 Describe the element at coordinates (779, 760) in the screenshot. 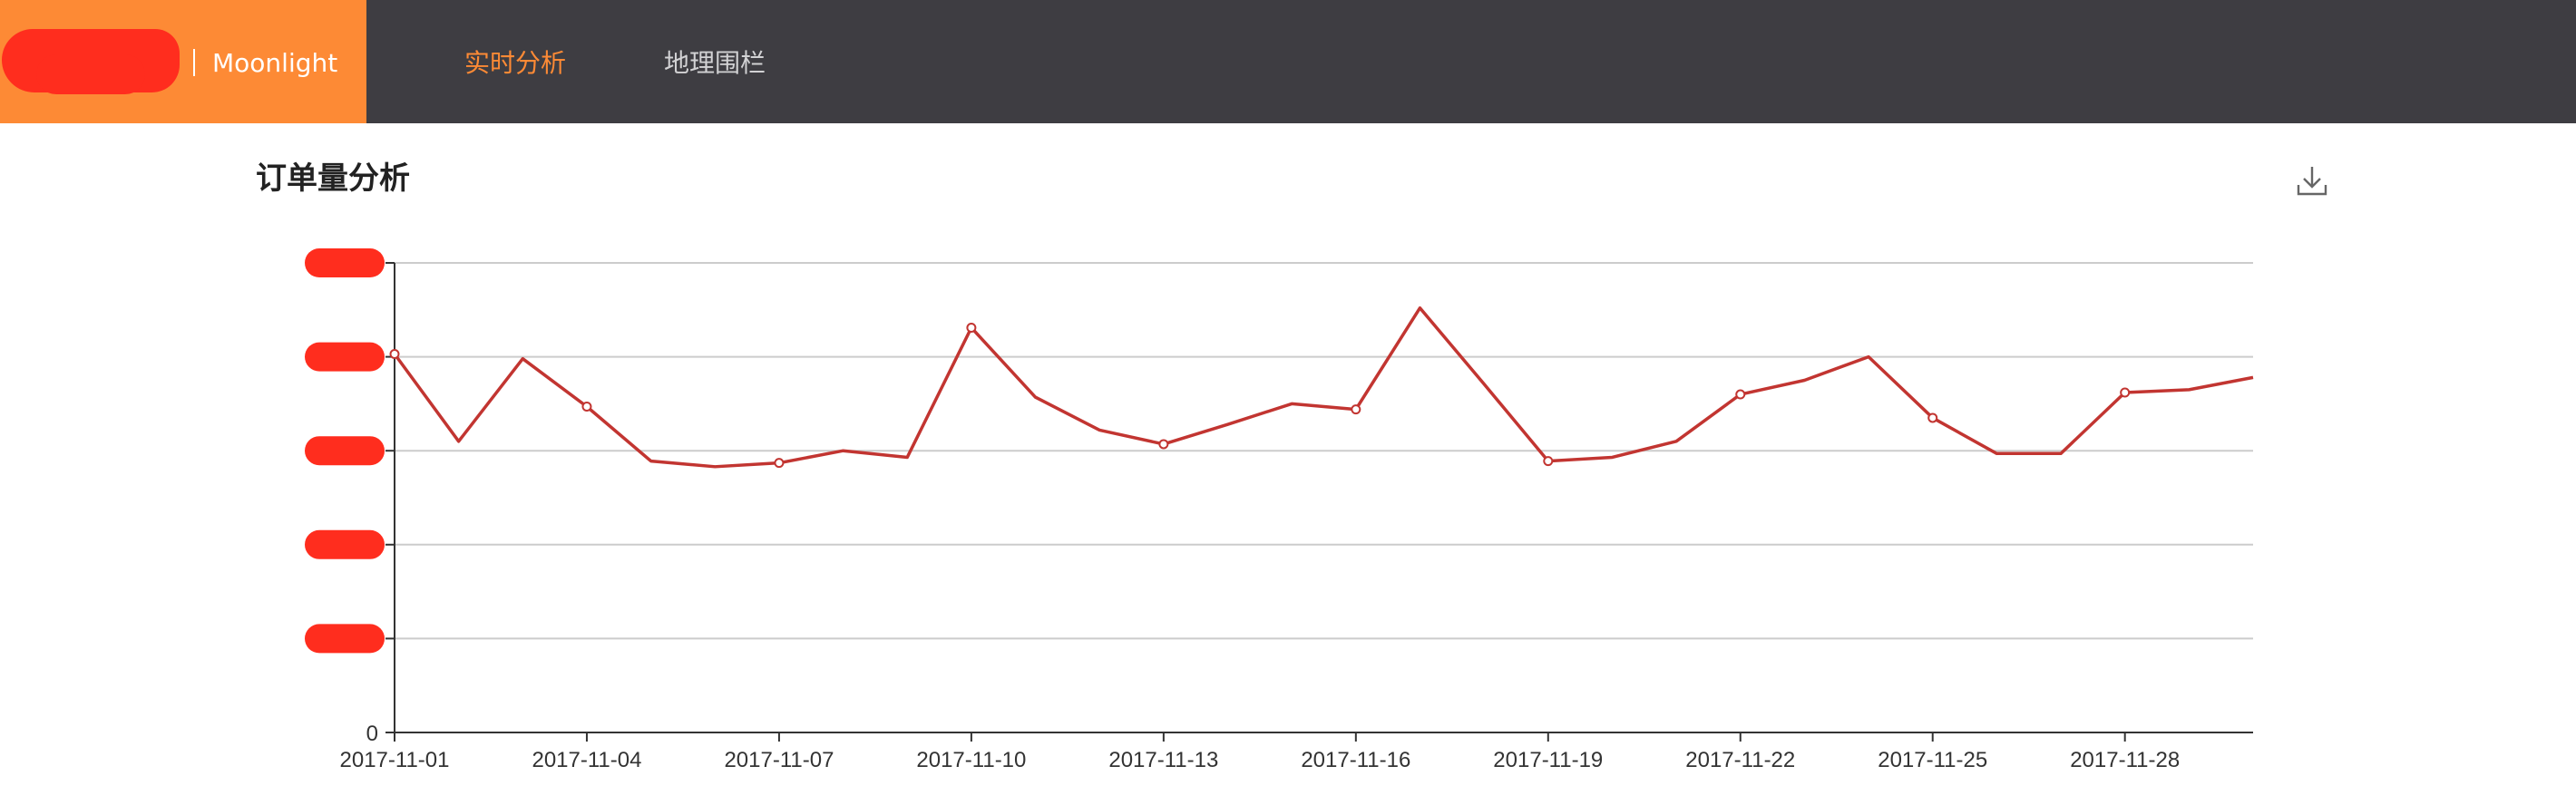

I see `x-tick-label: 2017-11-07` at that location.